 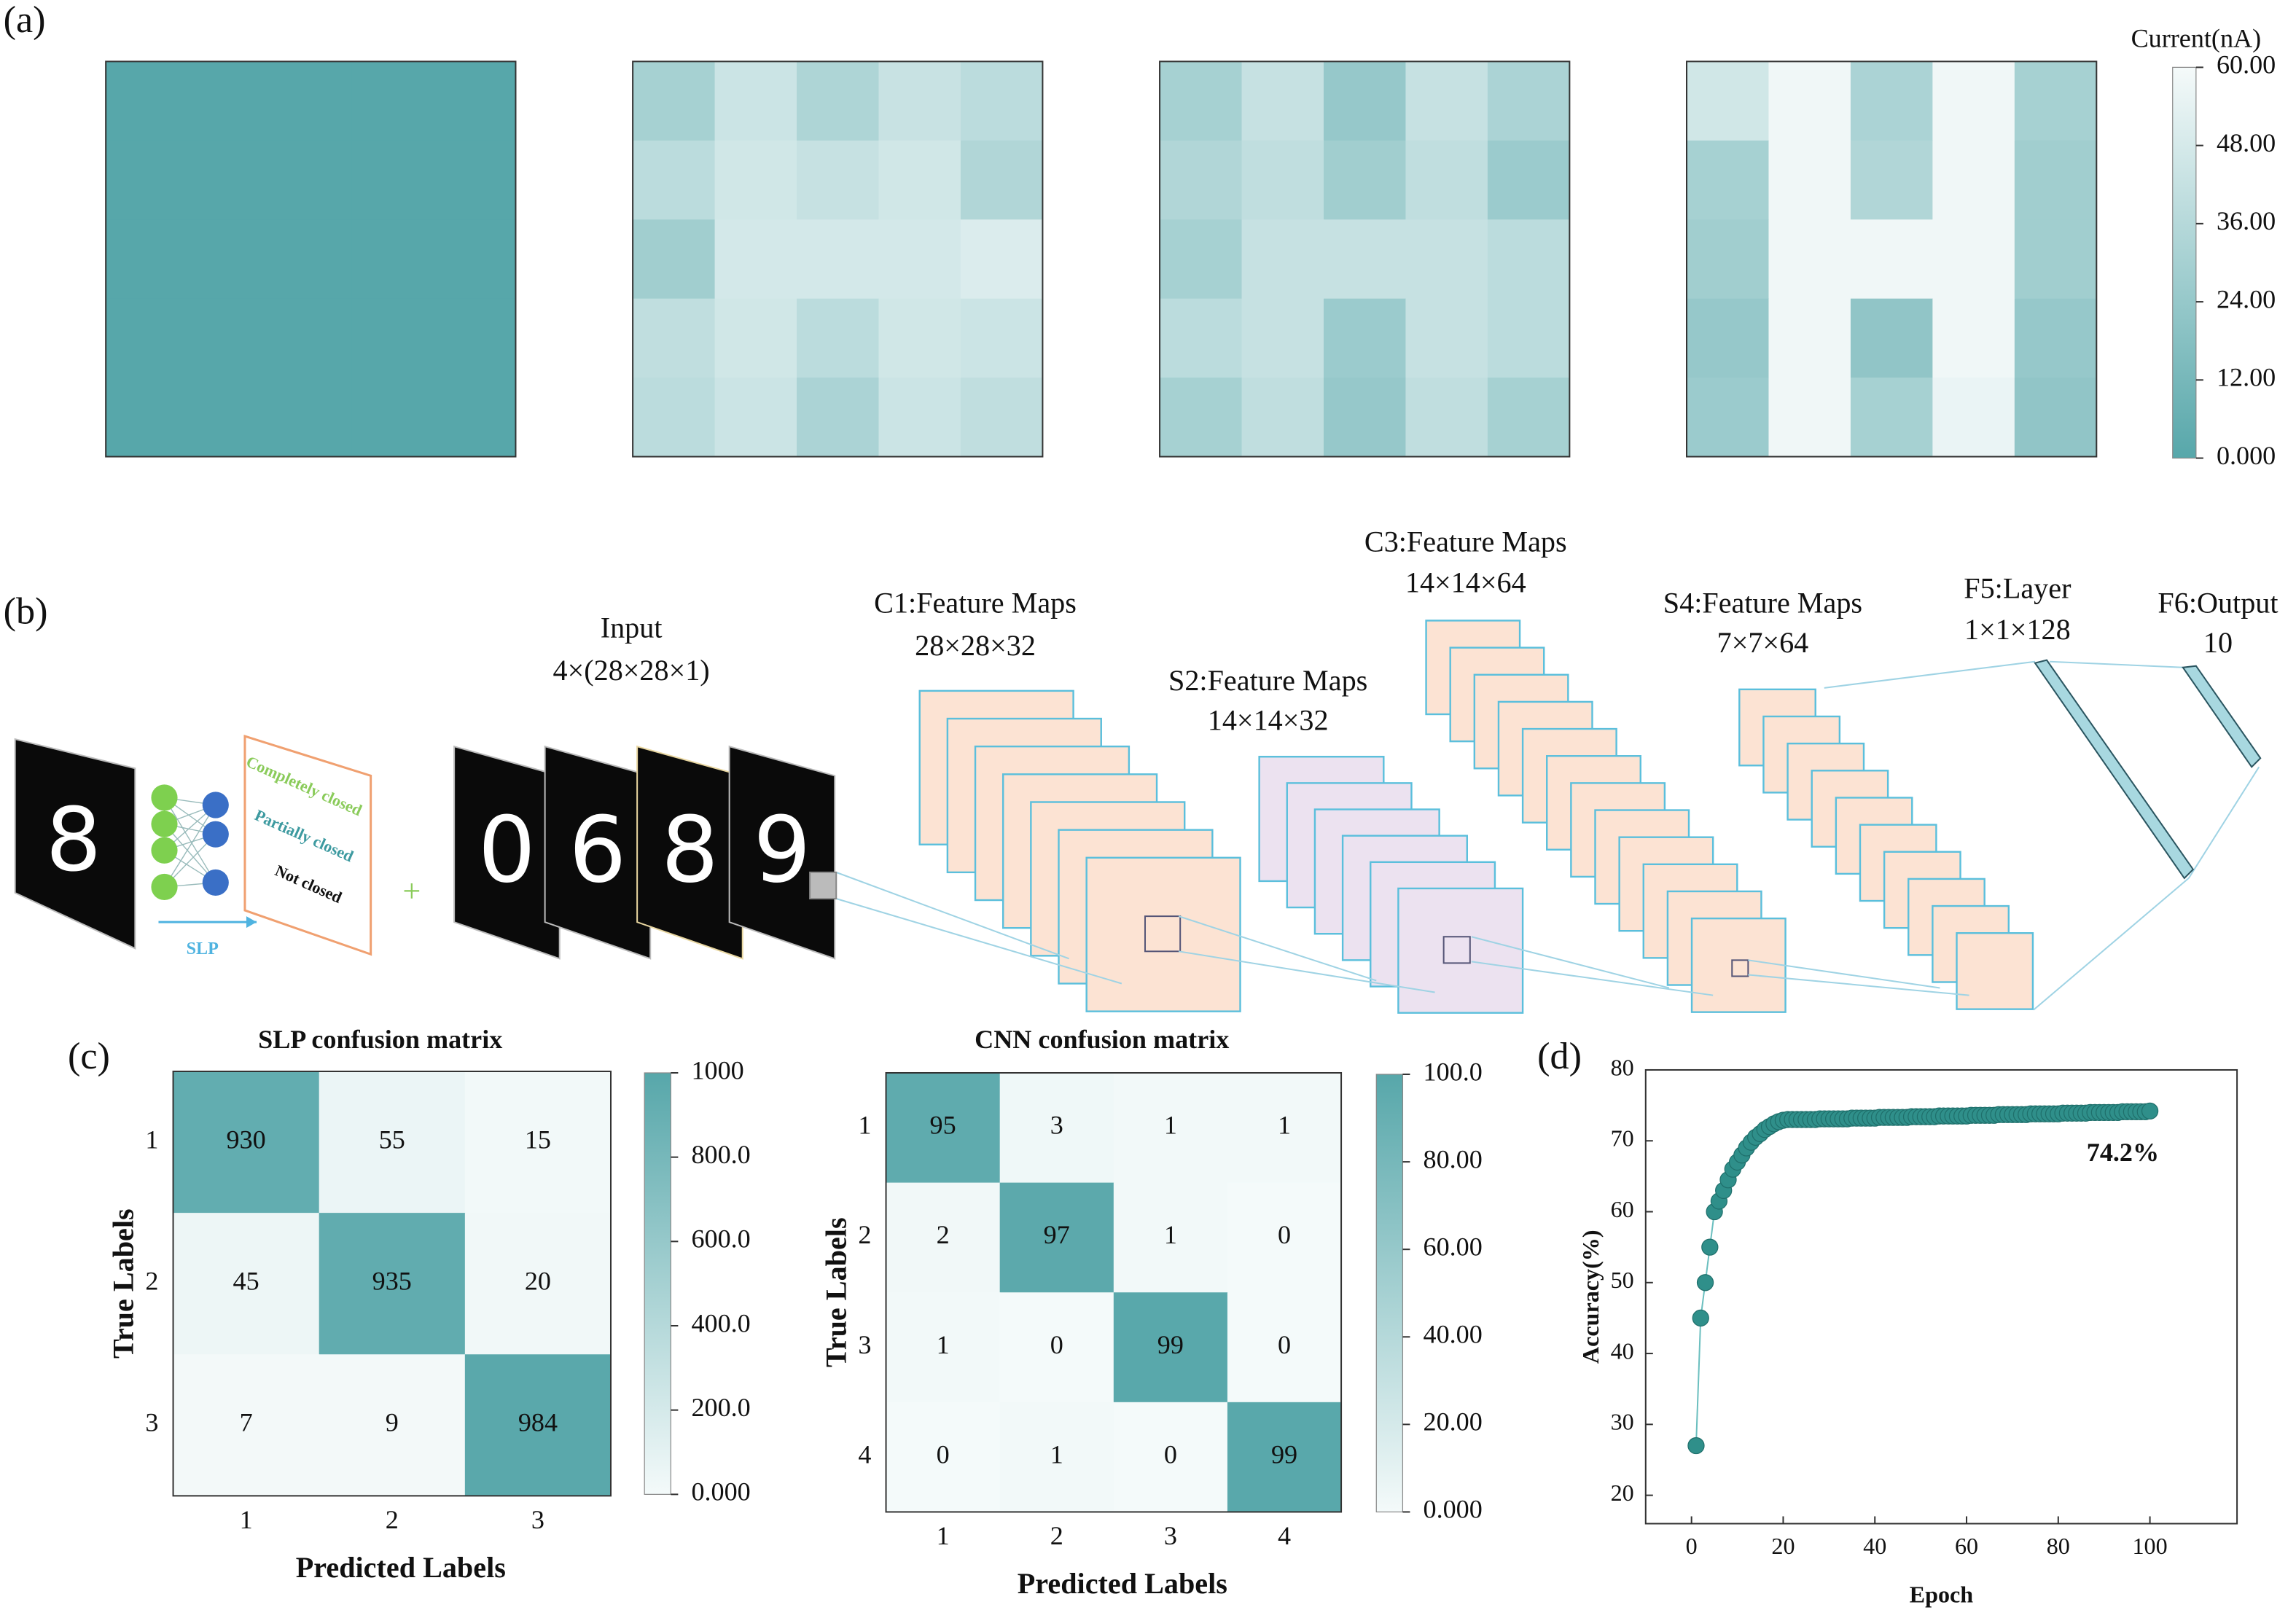 I want to click on x-tick-label: 100, so click(x=2150, y=1546).